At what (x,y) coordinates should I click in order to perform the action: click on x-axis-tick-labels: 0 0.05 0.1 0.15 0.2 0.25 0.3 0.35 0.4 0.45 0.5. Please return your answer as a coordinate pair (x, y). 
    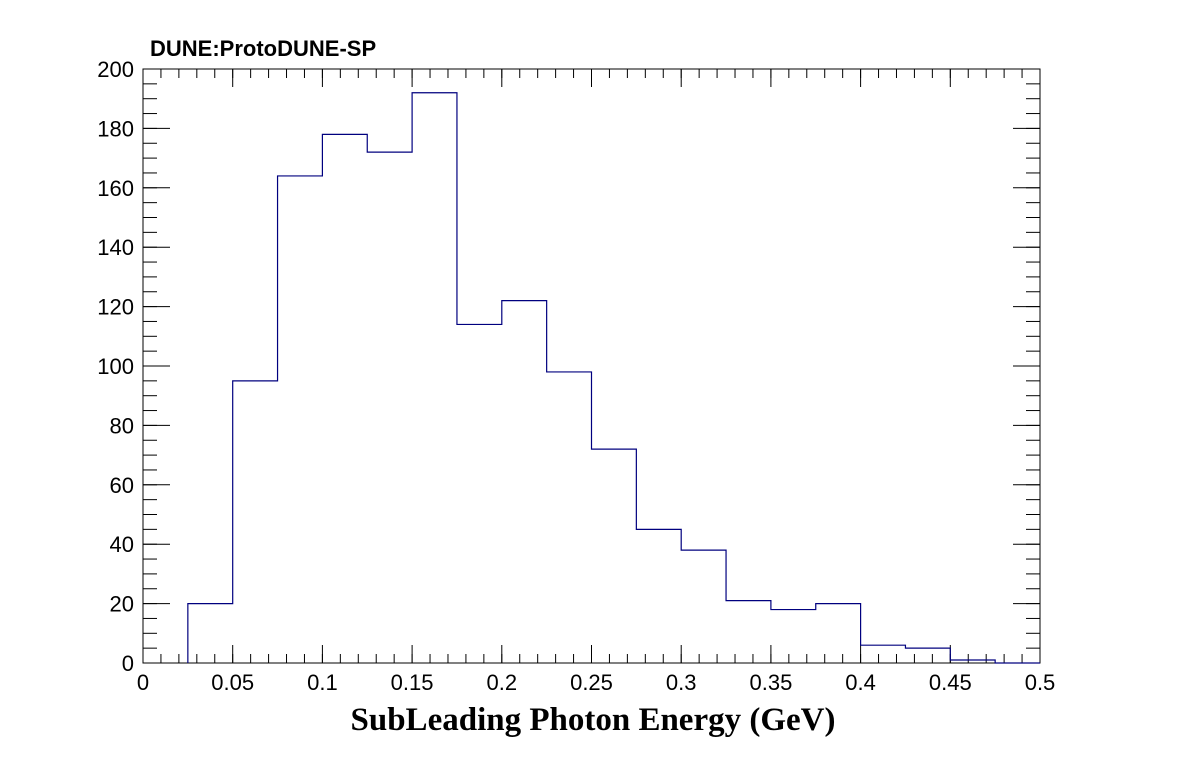
    Looking at the image, I should click on (596, 682).